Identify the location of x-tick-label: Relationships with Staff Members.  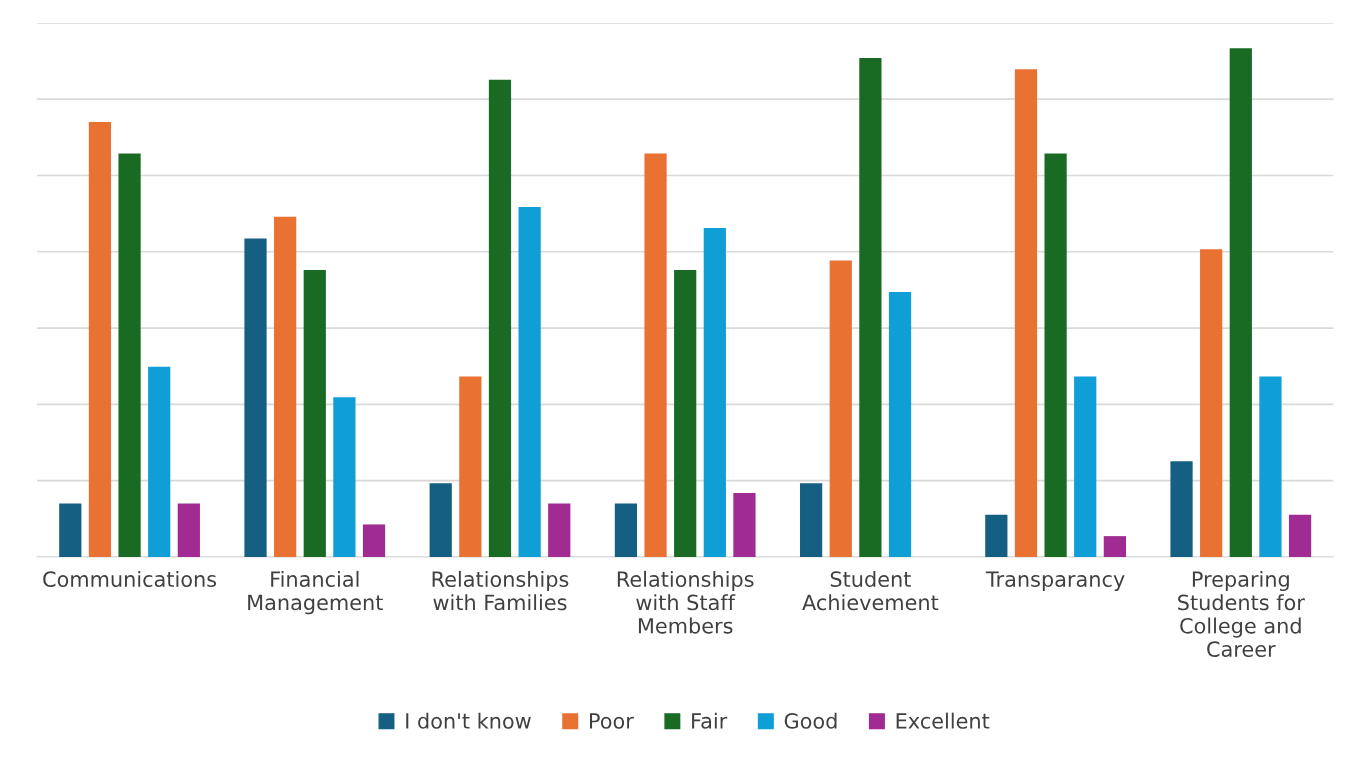
(685, 602).